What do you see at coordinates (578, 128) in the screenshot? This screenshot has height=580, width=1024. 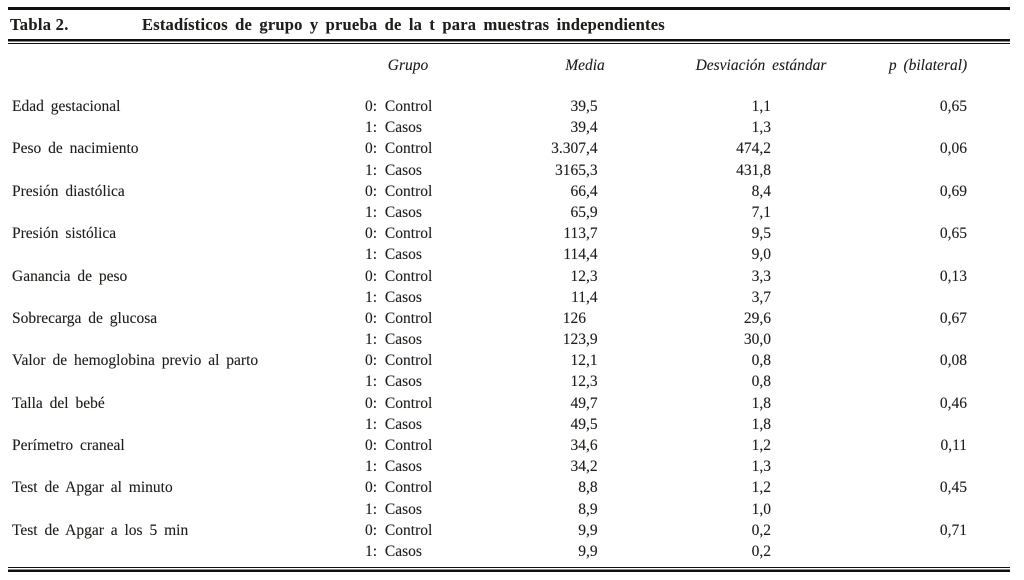 I see `media-int: 39` at bounding box center [578, 128].